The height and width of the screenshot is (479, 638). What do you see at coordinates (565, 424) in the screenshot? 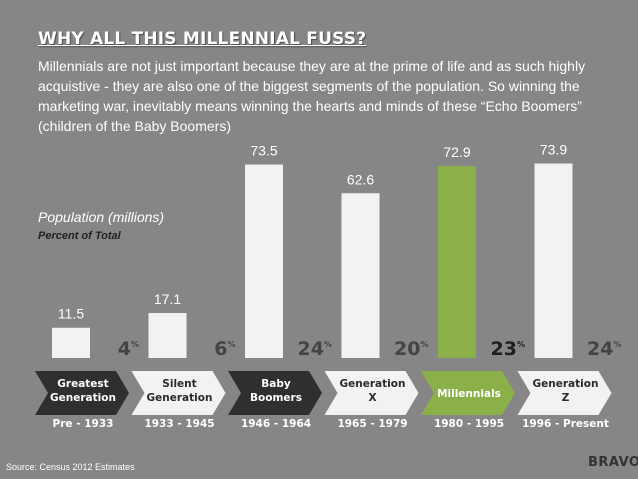
I see `years-label-5: 1996 - Present` at bounding box center [565, 424].